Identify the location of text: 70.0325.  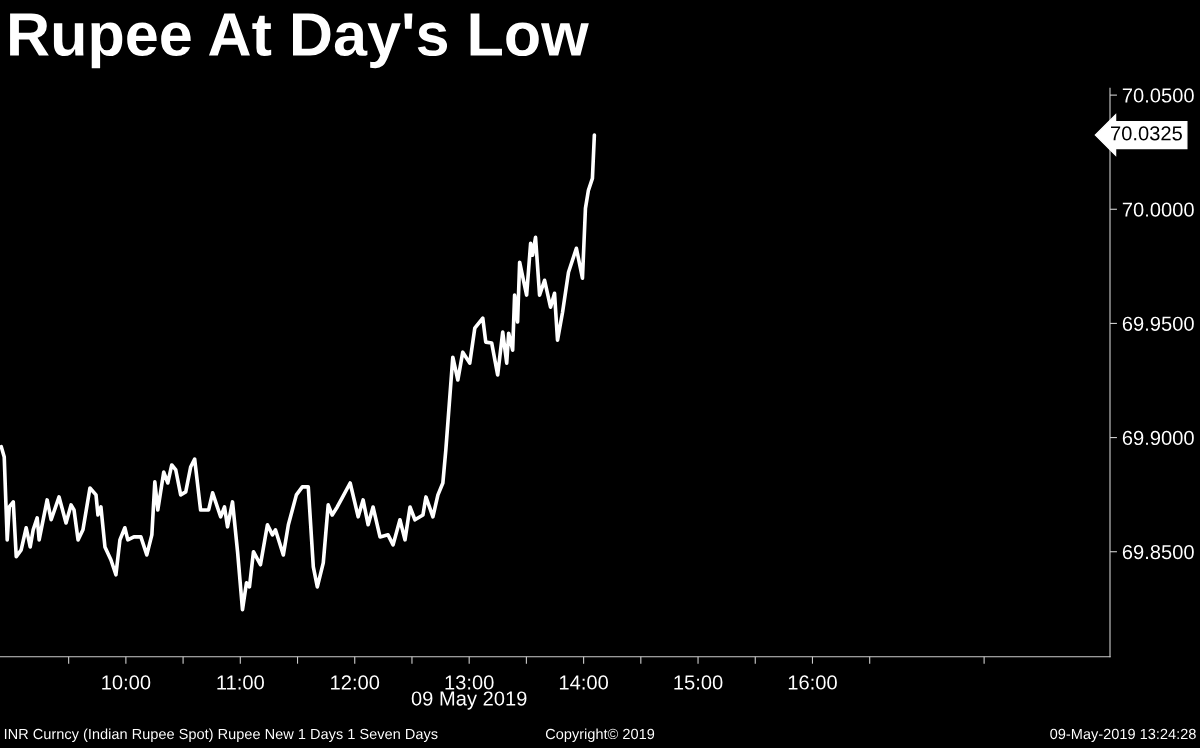
(1146, 133).